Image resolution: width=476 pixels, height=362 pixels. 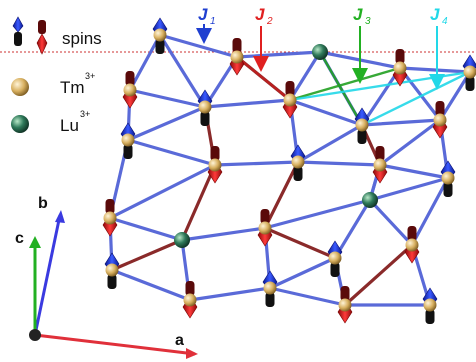 I want to click on axis-c-label: c, so click(x=19, y=238).